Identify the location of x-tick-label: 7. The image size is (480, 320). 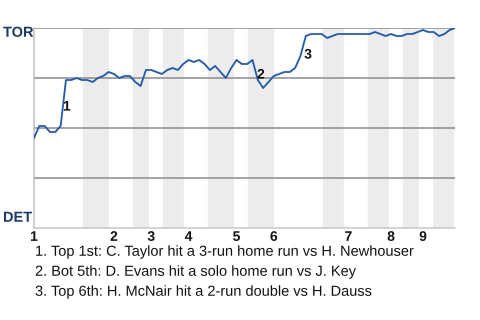
(348, 236).